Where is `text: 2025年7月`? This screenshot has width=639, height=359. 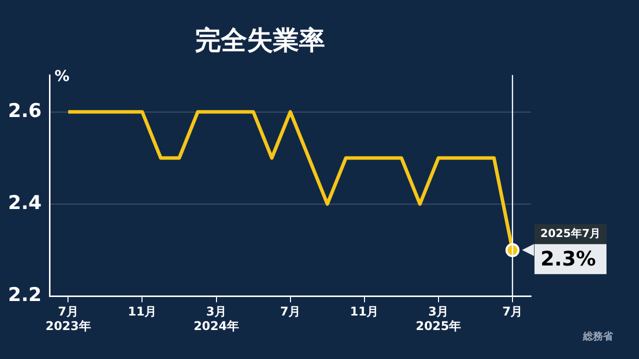
text: 2025年7月 is located at coordinates (570, 233).